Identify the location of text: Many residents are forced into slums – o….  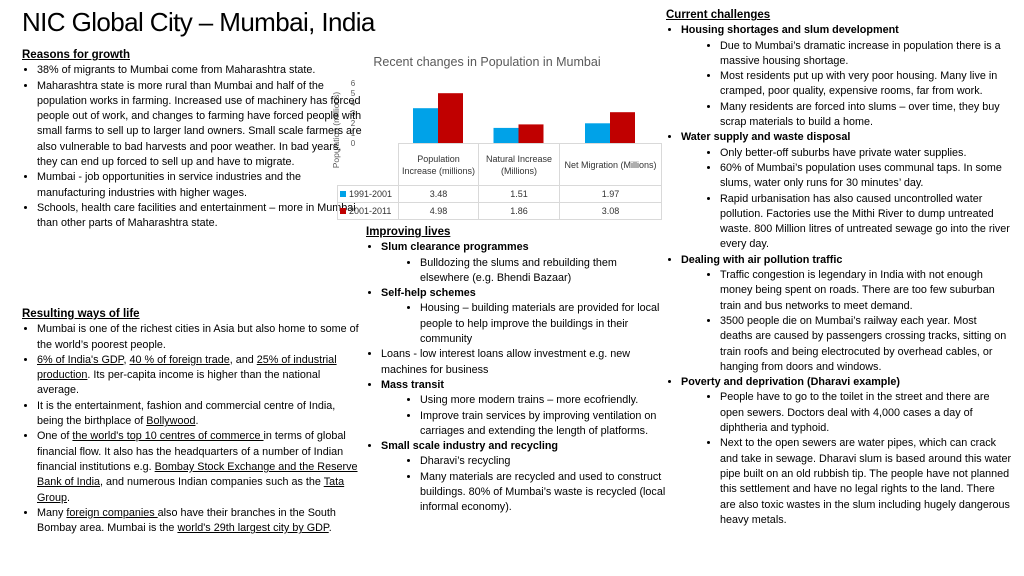
(860, 114).